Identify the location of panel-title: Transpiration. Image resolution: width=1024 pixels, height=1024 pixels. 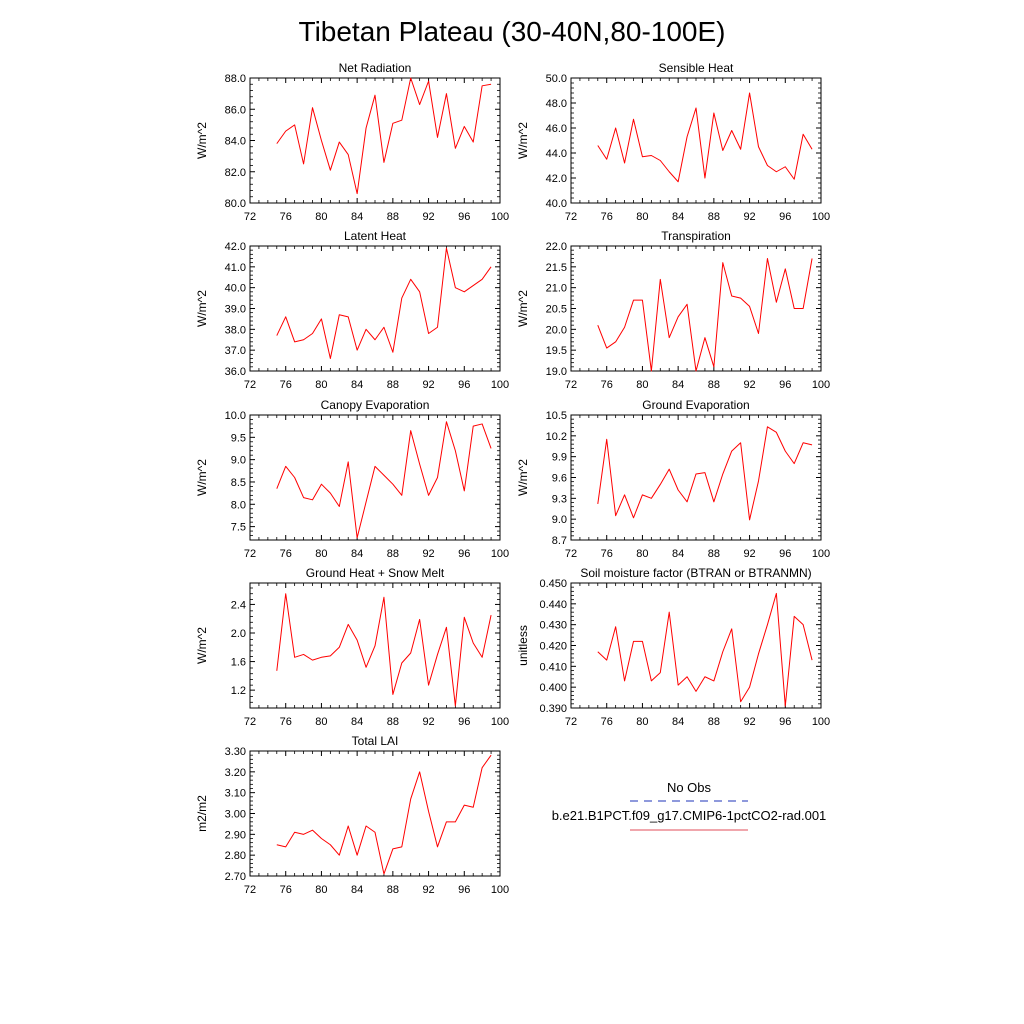
(696, 236).